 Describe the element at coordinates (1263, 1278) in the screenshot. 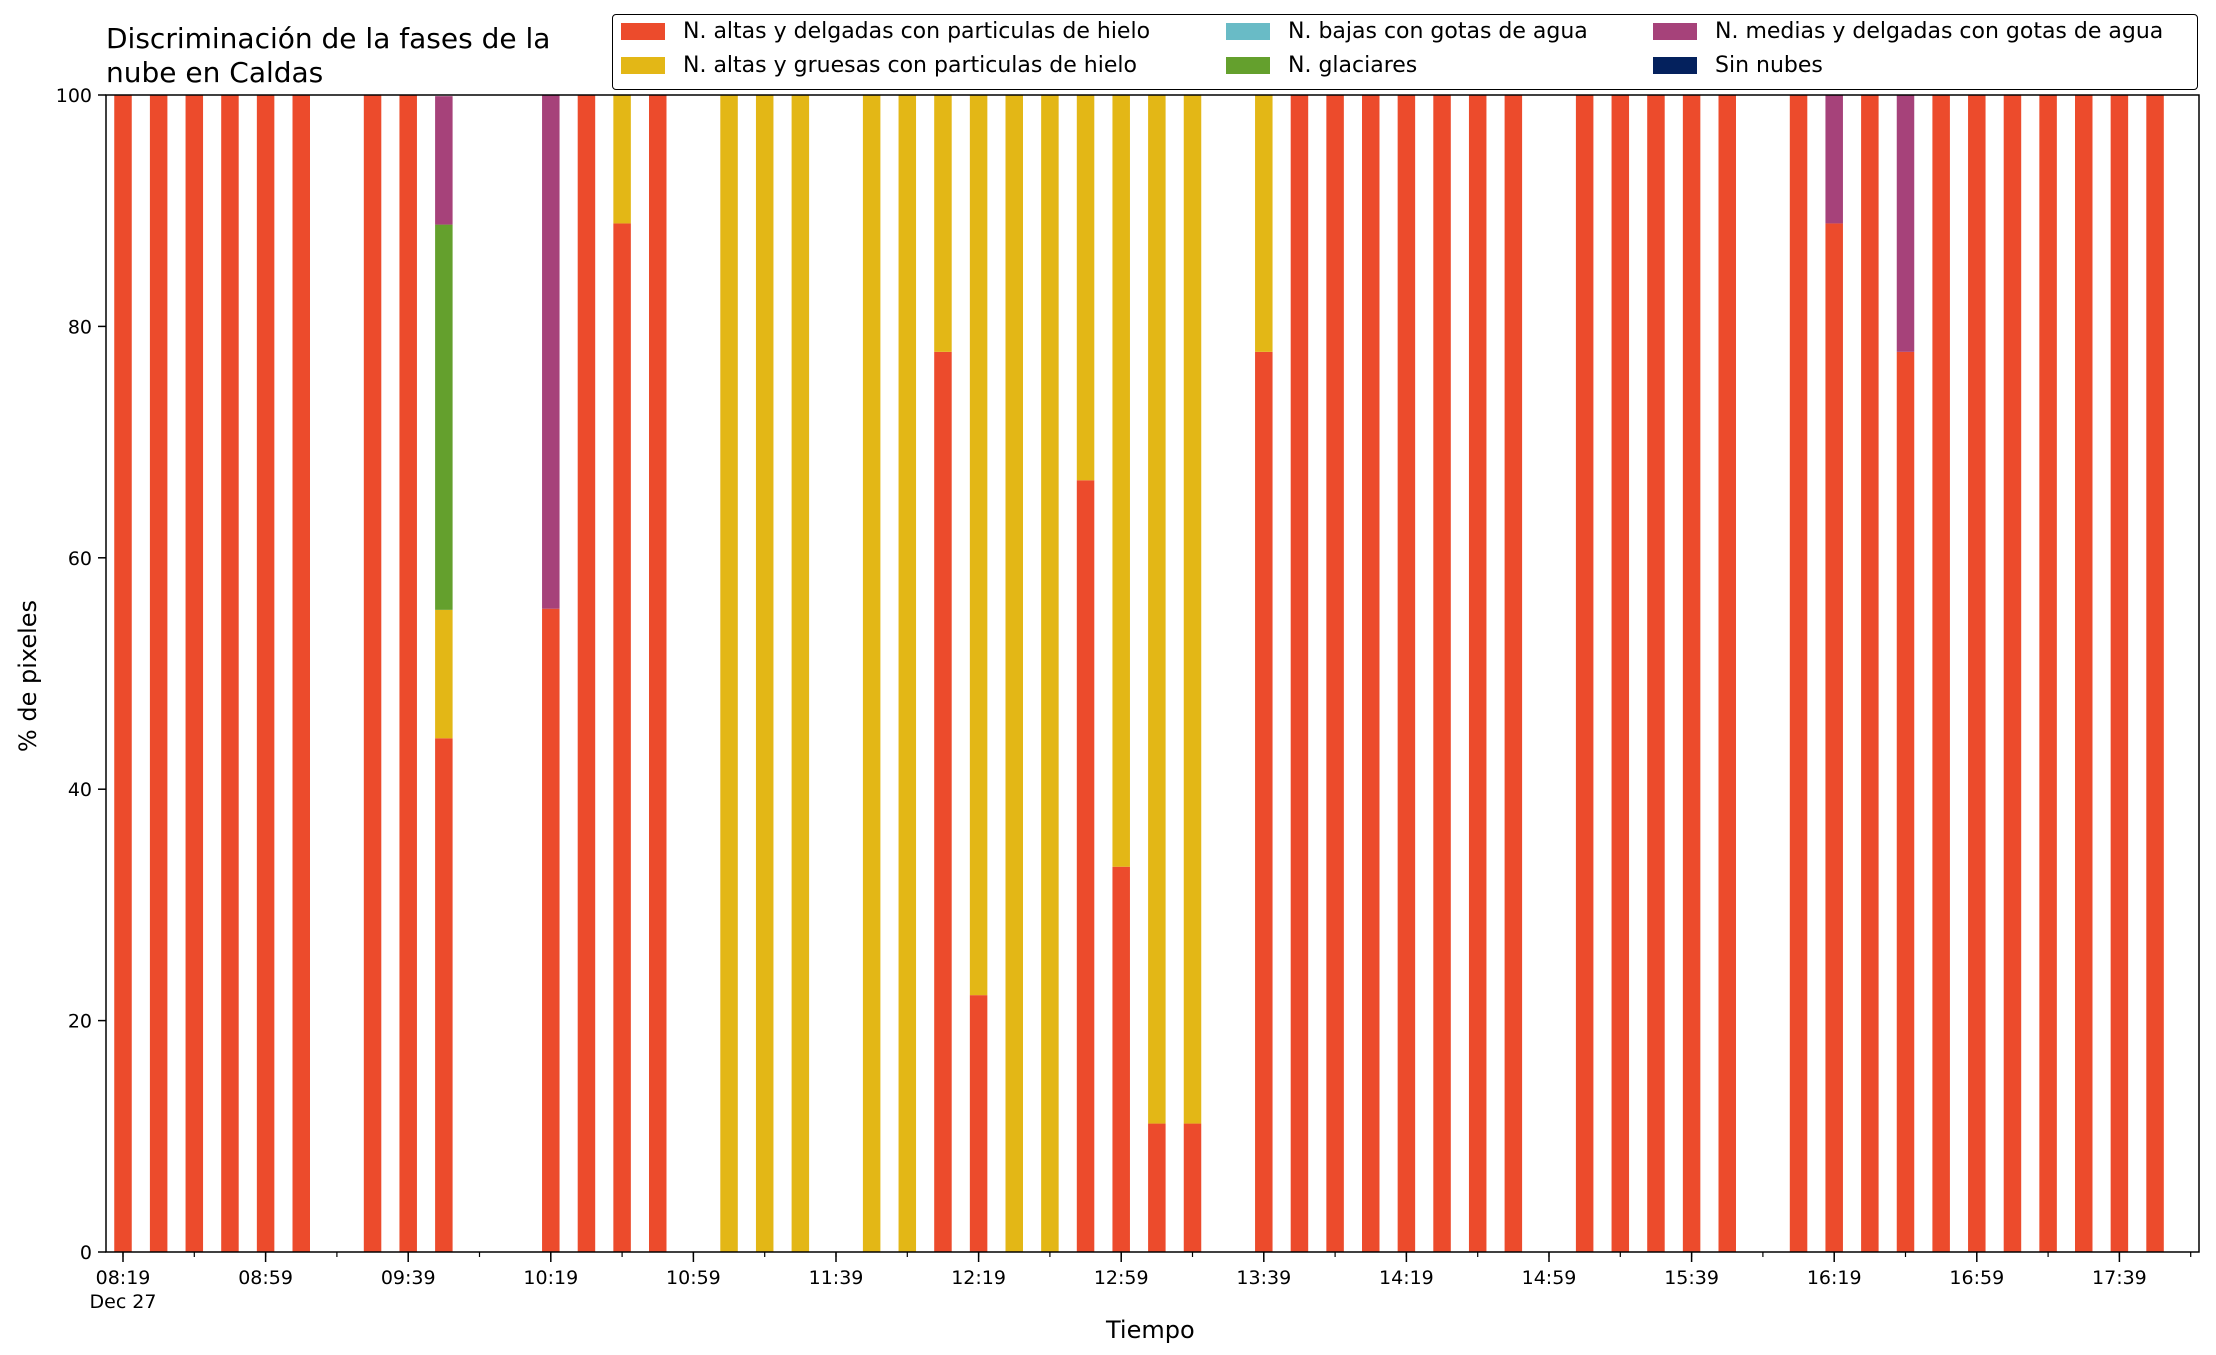

I see `x-tick-label: 13:39` at that location.